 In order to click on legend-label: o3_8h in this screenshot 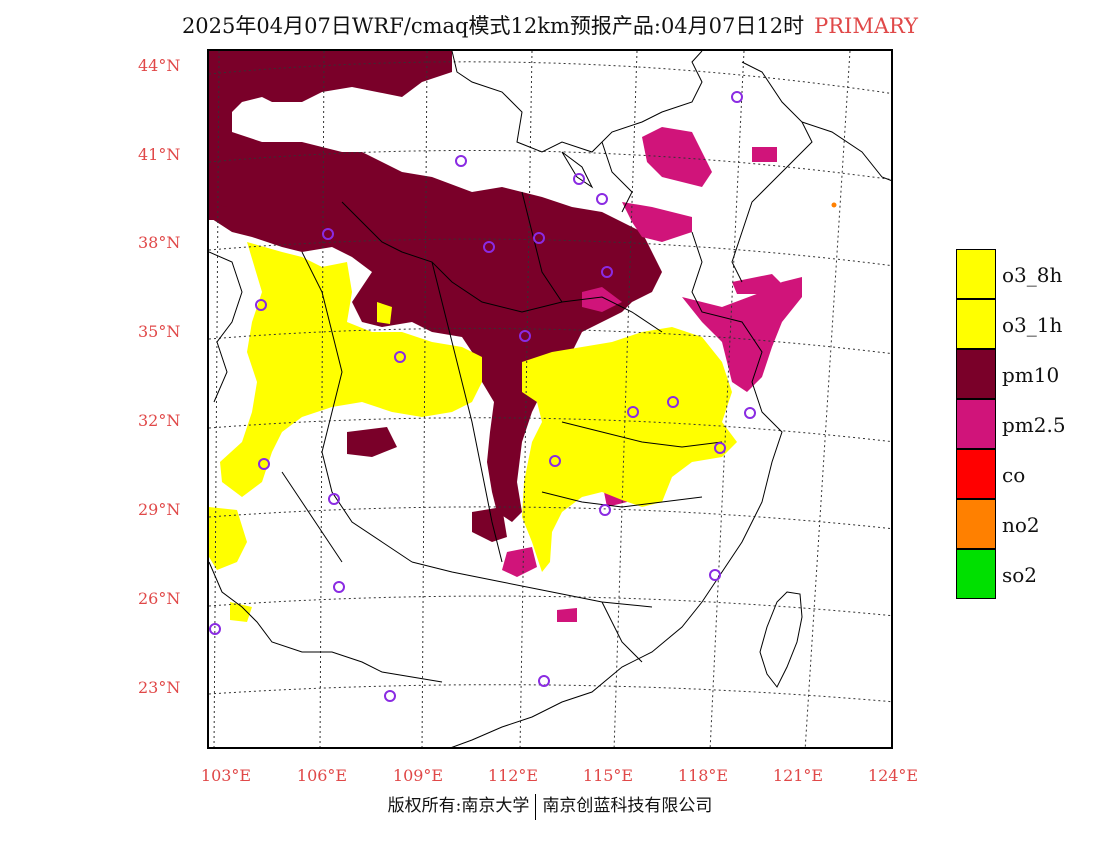, I will do `click(1032, 275)`.